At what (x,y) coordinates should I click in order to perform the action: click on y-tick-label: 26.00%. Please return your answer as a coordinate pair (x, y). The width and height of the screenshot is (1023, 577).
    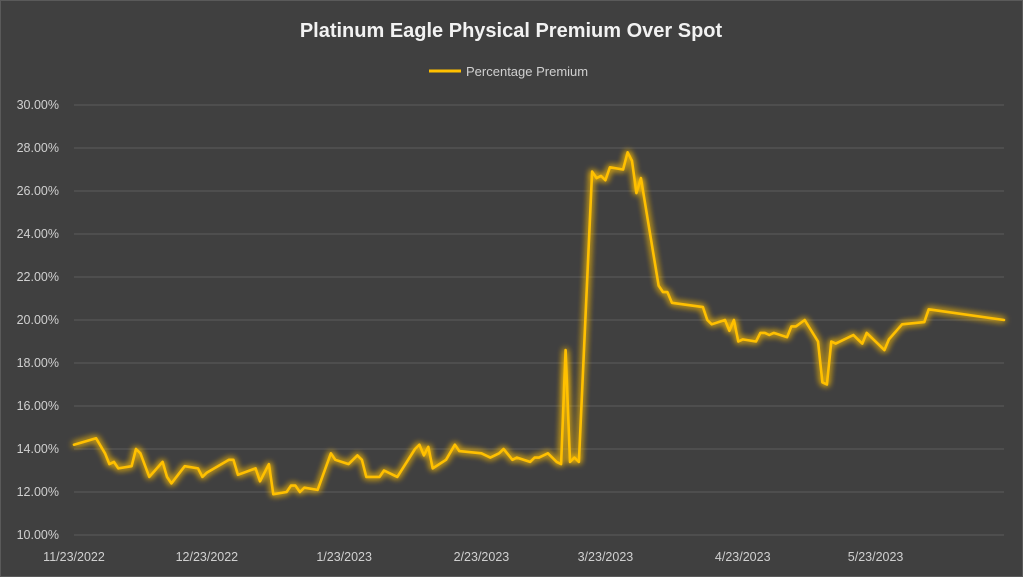
    Looking at the image, I should click on (38, 191).